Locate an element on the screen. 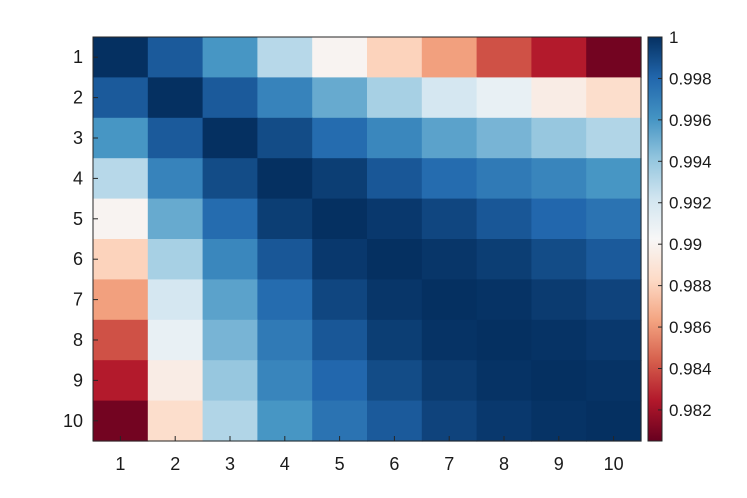 Image resolution: width=747 pixels, height=498 pixels. y-tick-label: 9 is located at coordinates (78, 380).